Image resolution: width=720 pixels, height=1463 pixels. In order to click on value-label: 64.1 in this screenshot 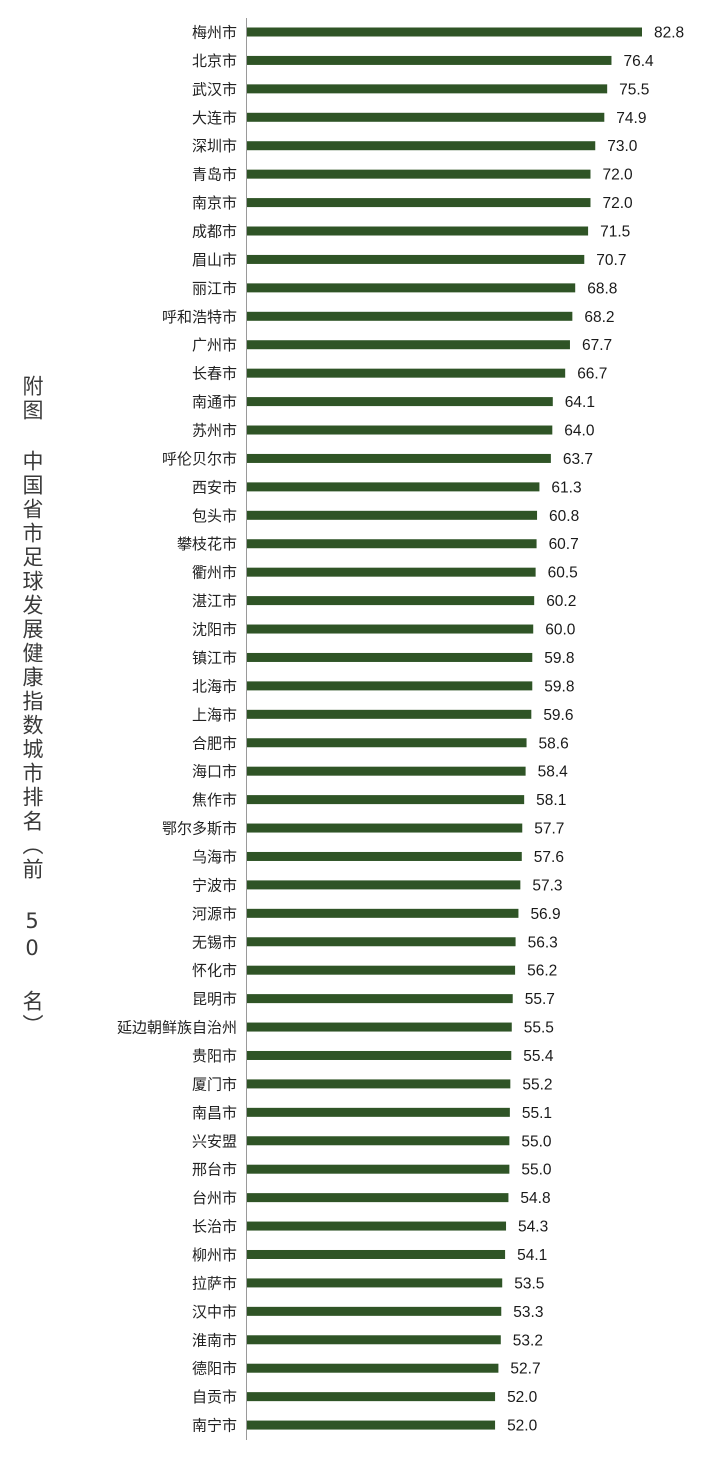, I will do `click(580, 402)`.